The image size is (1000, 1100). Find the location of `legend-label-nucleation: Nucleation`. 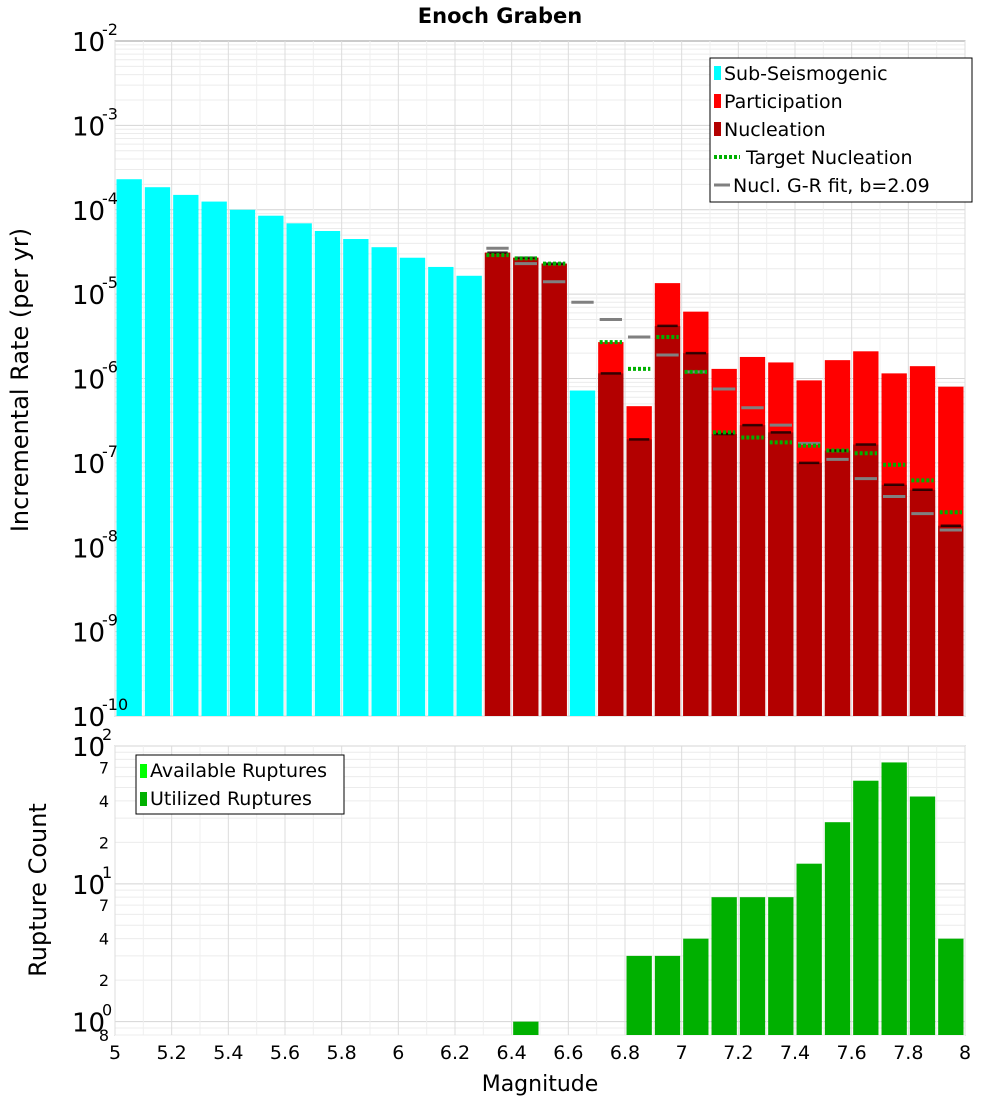

legend-label-nucleation: Nucleation is located at coordinates (775, 130).